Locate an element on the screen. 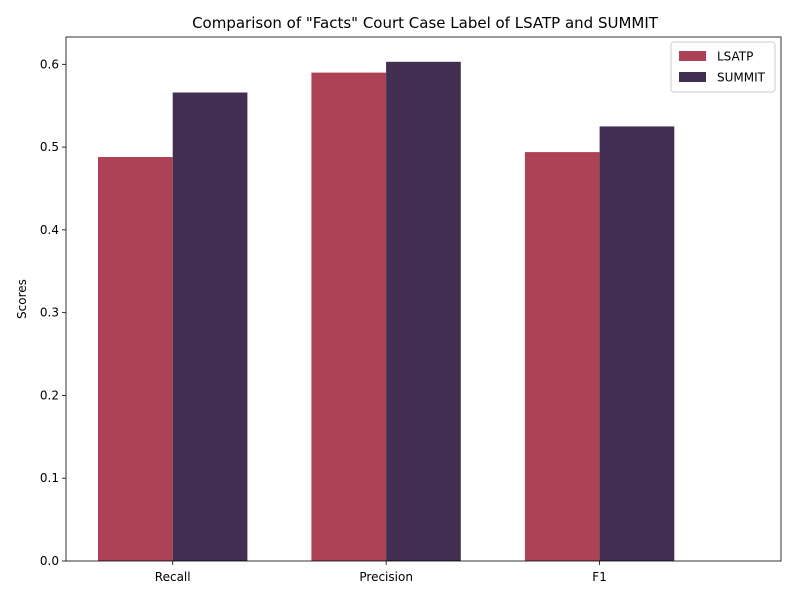 This screenshot has width=800, height=600. y-tick-label: 0.5 is located at coordinates (49, 147).